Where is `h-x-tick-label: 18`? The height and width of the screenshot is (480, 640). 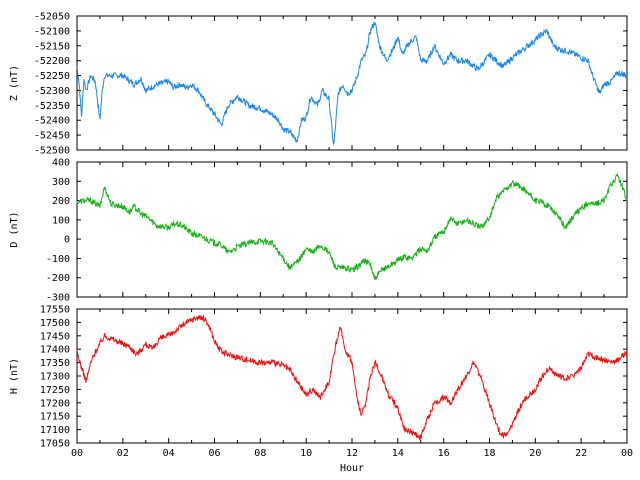 h-x-tick-label: 18 is located at coordinates (489, 453).